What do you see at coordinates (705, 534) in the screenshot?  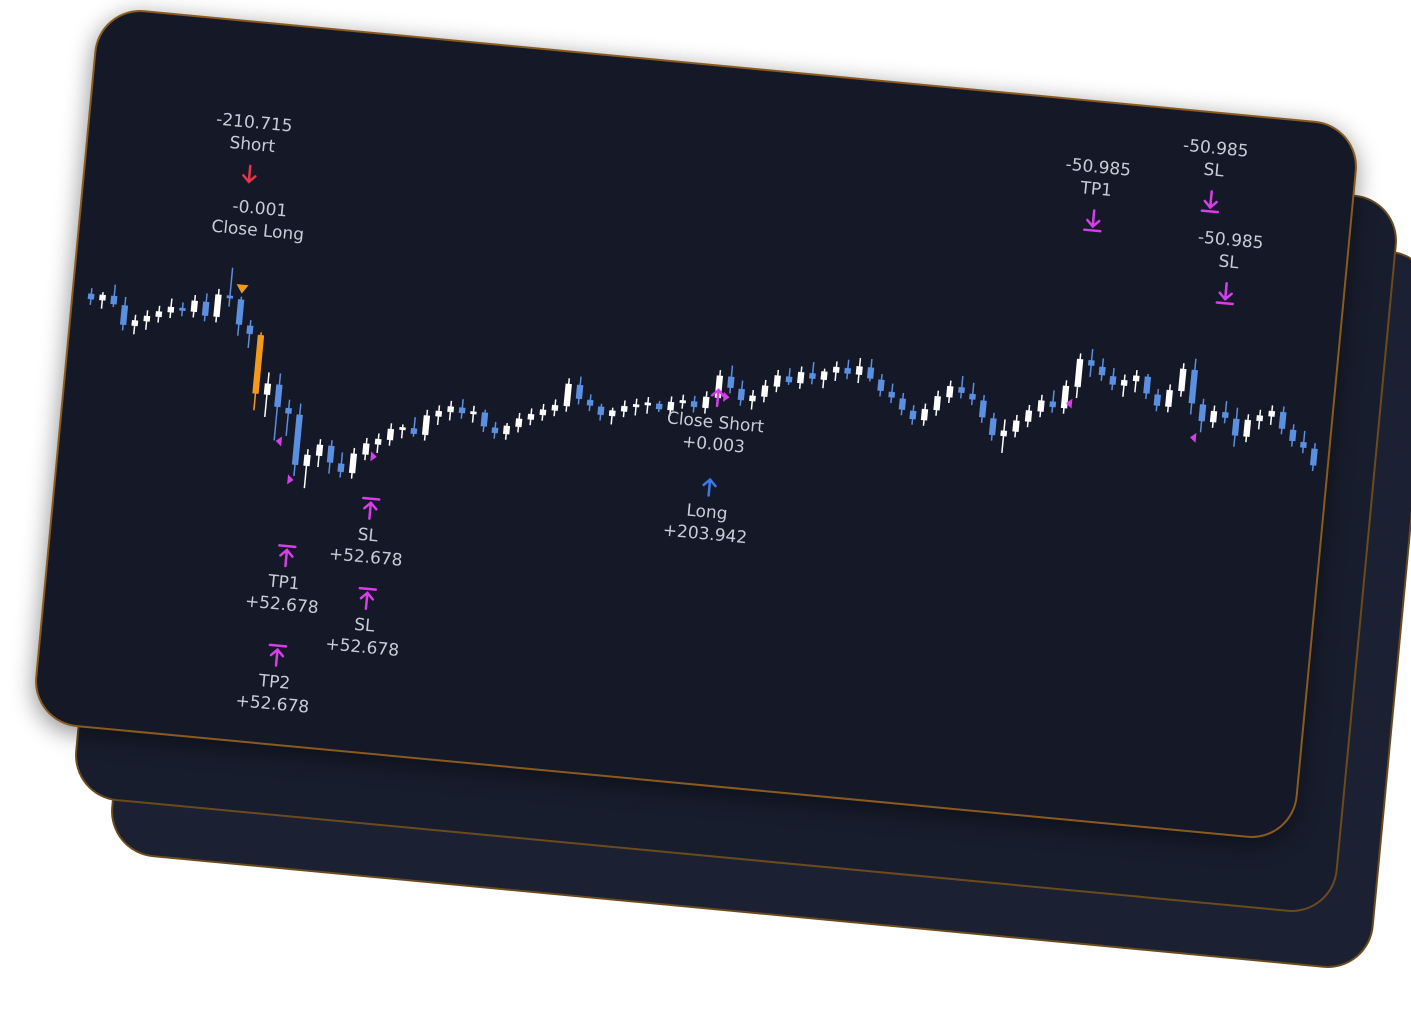 I see `annotation-label: +203.942` at bounding box center [705, 534].